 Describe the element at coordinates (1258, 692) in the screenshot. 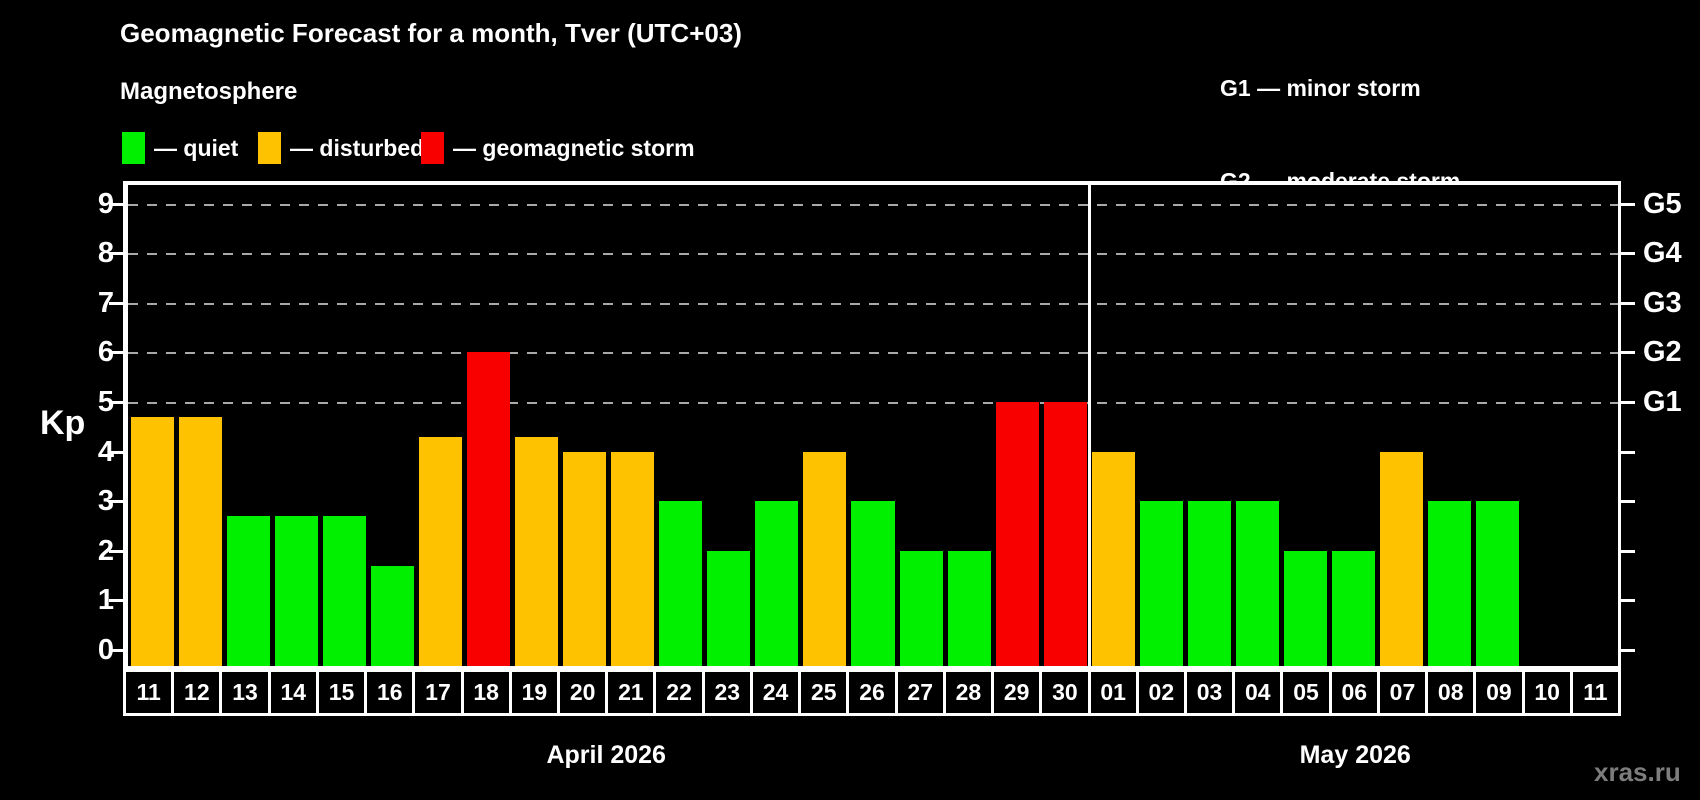

I see `date-cell-04: 04` at that location.